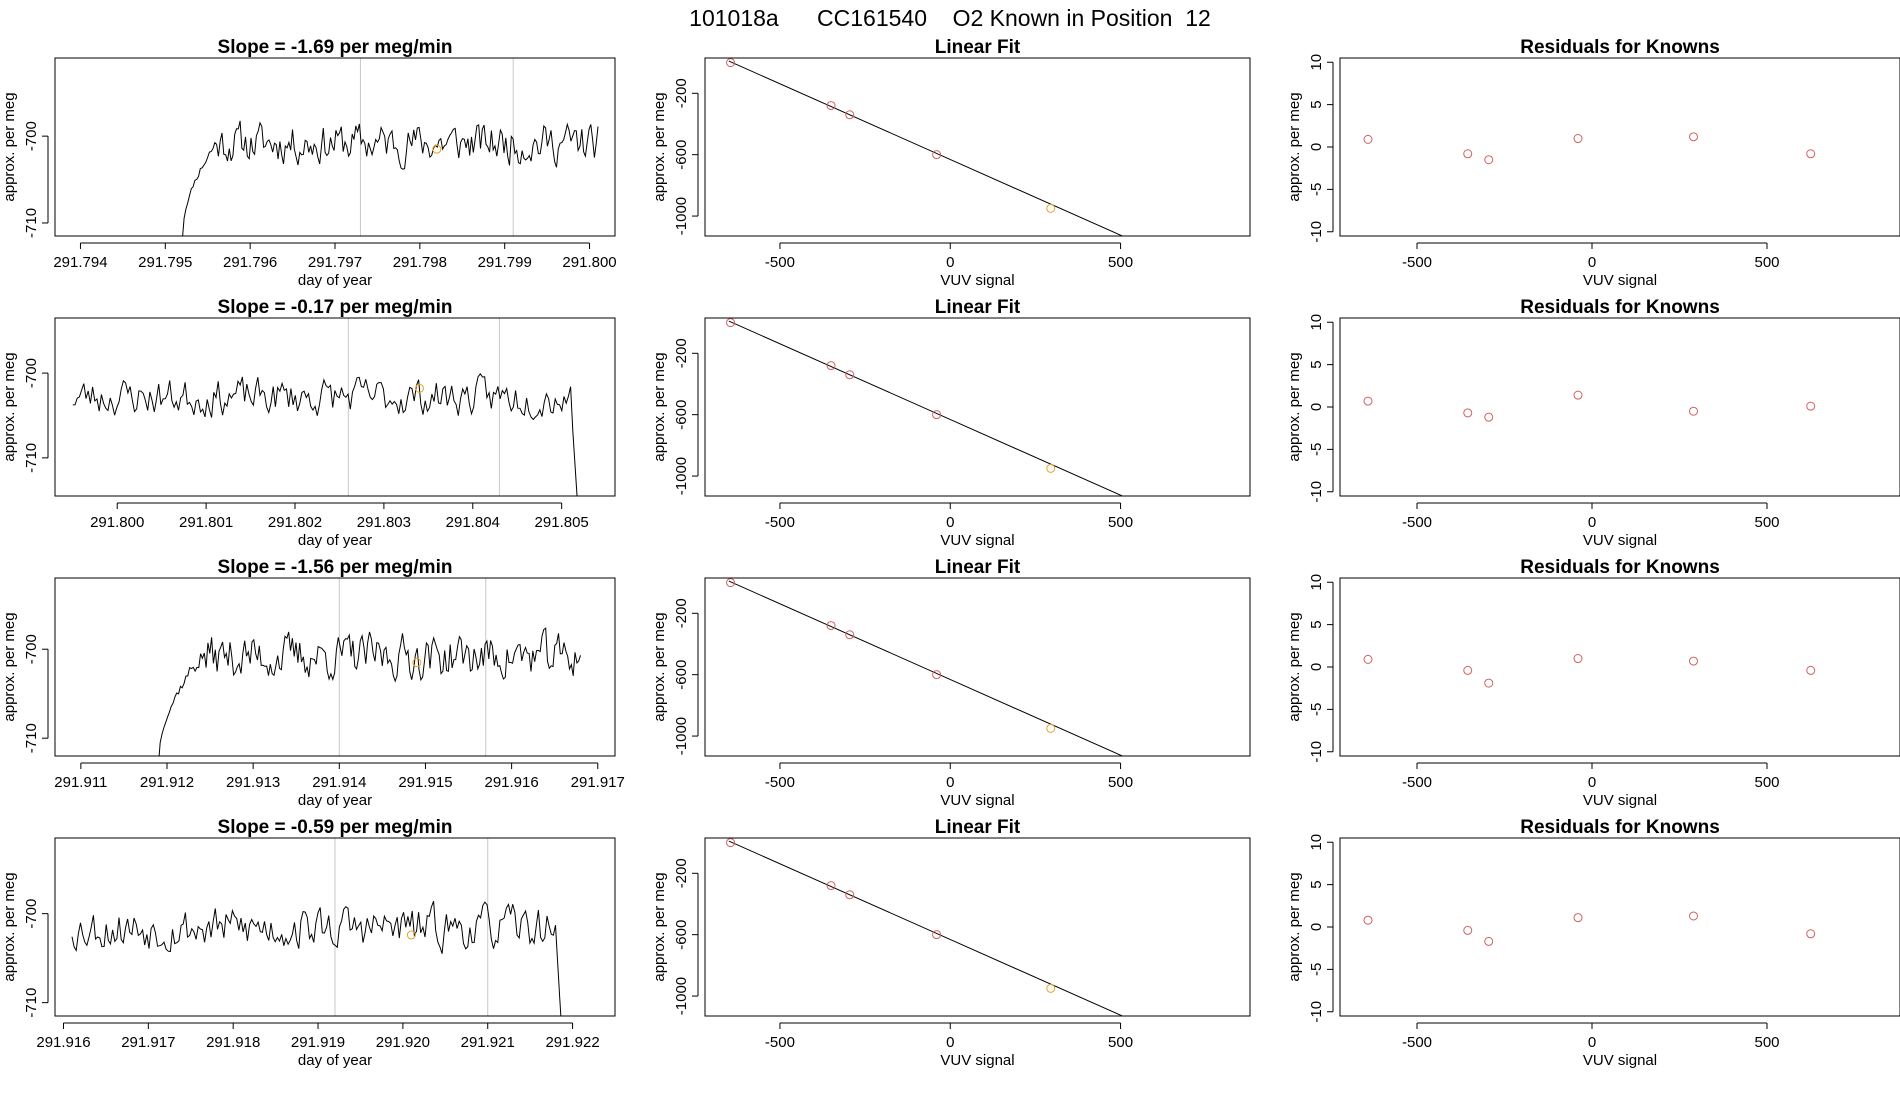 The height and width of the screenshot is (1100, 1900). Describe the element at coordinates (572, 1042) in the screenshot. I see `x-tick-label: 291.922` at that location.